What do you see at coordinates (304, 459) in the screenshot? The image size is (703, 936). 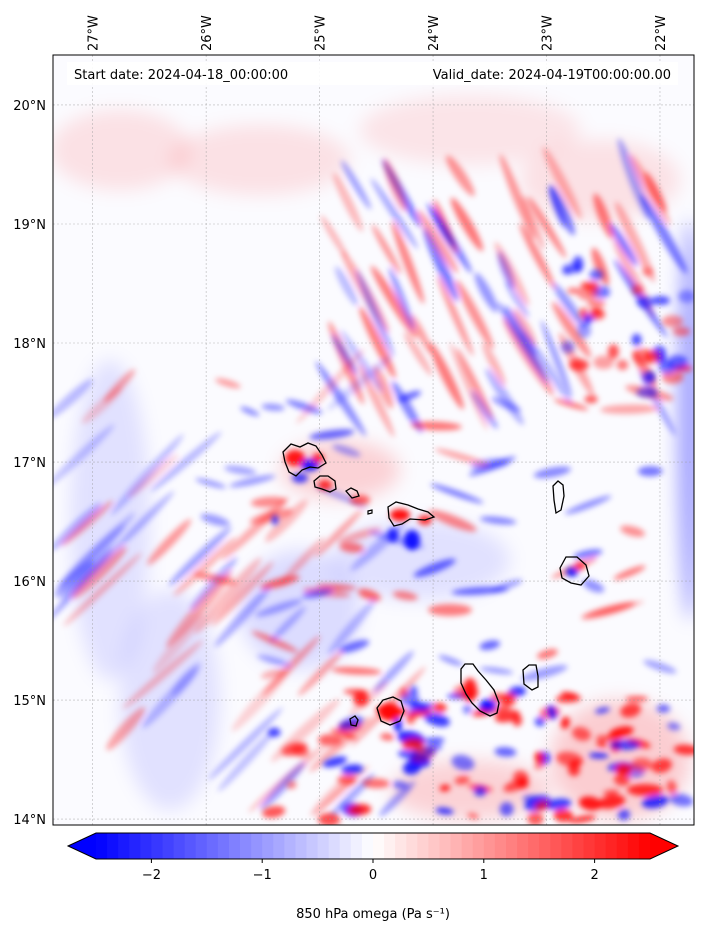 I see `island-santo-antao` at bounding box center [304, 459].